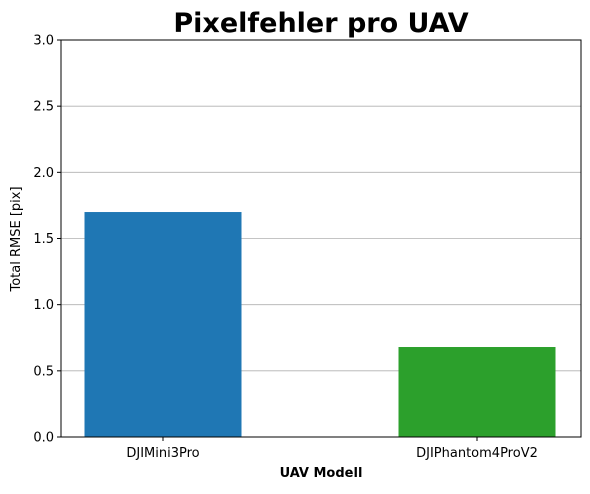 This screenshot has height=494, width=590. Describe the element at coordinates (163, 324) in the screenshot. I see `bar-DJIMini3Pro` at that location.